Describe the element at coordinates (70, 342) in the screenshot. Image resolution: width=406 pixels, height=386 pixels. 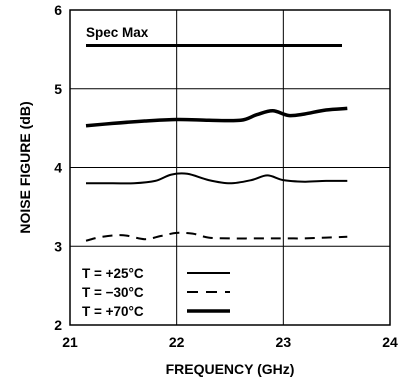
I see `x-tick-label: 21` at that location.